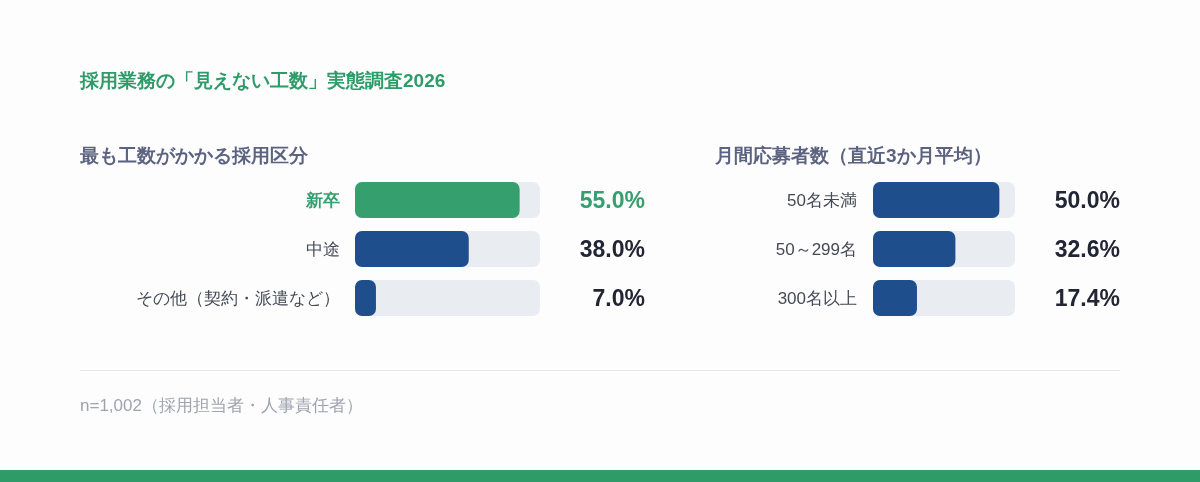 This screenshot has height=482, width=1200. What do you see at coordinates (1087, 298) in the screenshot?
I see `data-label: 17.4%` at bounding box center [1087, 298].